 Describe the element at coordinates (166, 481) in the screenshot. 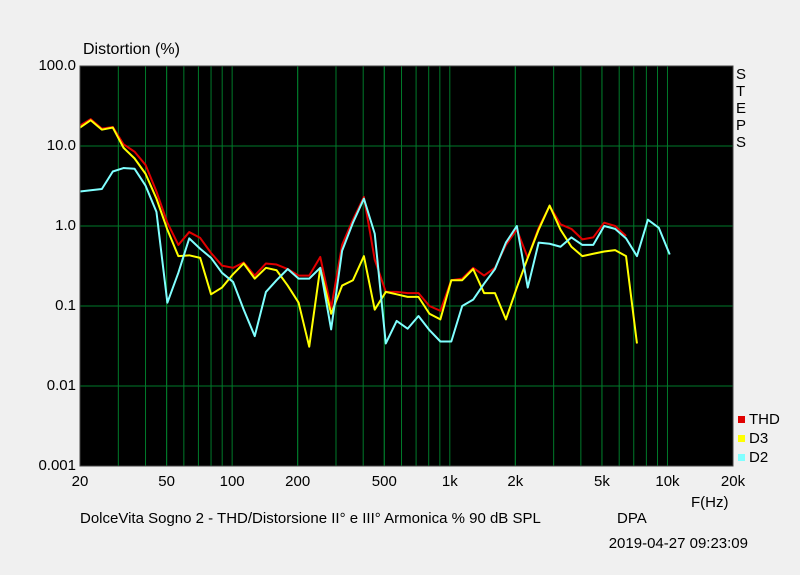

I see `x-tick-label: 50` at that location.